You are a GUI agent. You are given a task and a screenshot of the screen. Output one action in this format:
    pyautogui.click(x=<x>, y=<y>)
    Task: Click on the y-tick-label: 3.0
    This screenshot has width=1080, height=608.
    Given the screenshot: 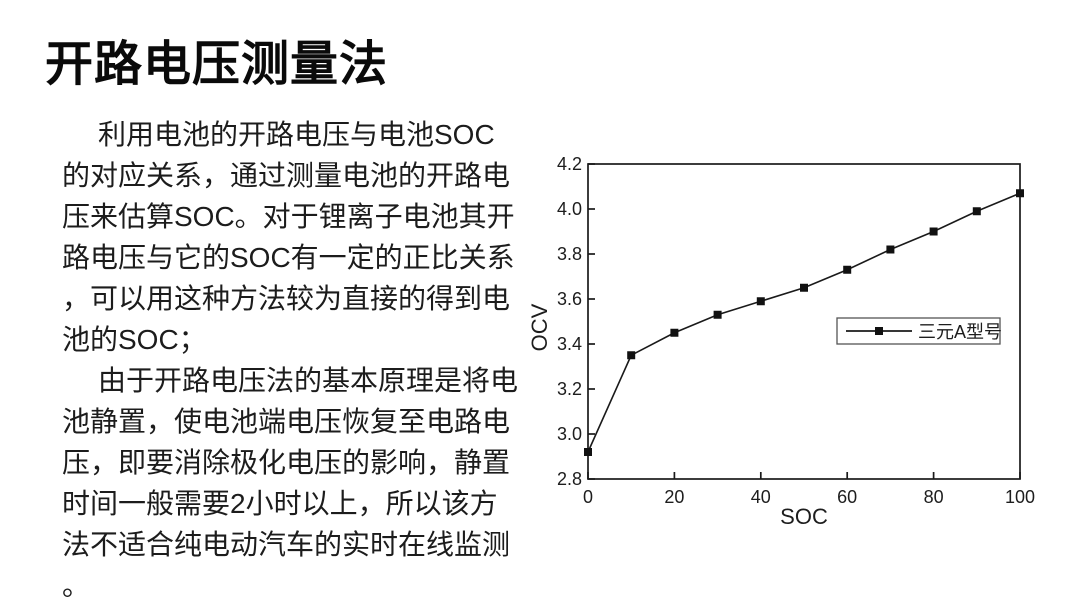 What is the action you would take?
    pyautogui.click(x=569, y=434)
    